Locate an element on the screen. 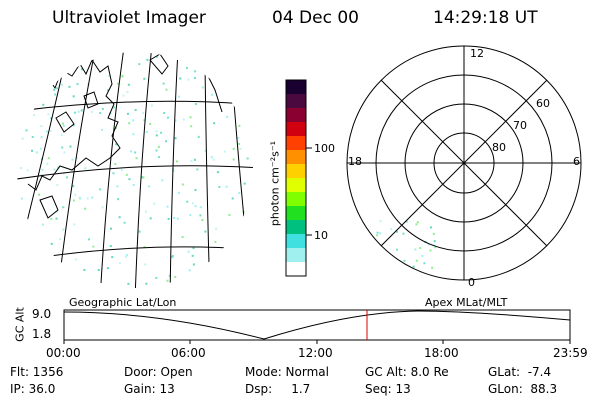 This screenshot has width=600, height=400. status-dsp: Dsp: 1.7 is located at coordinates (278, 389).